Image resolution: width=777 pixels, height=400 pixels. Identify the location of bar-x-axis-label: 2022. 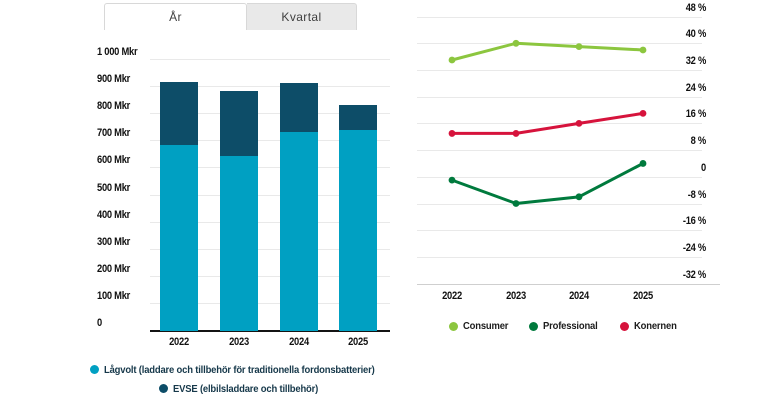
(179, 342).